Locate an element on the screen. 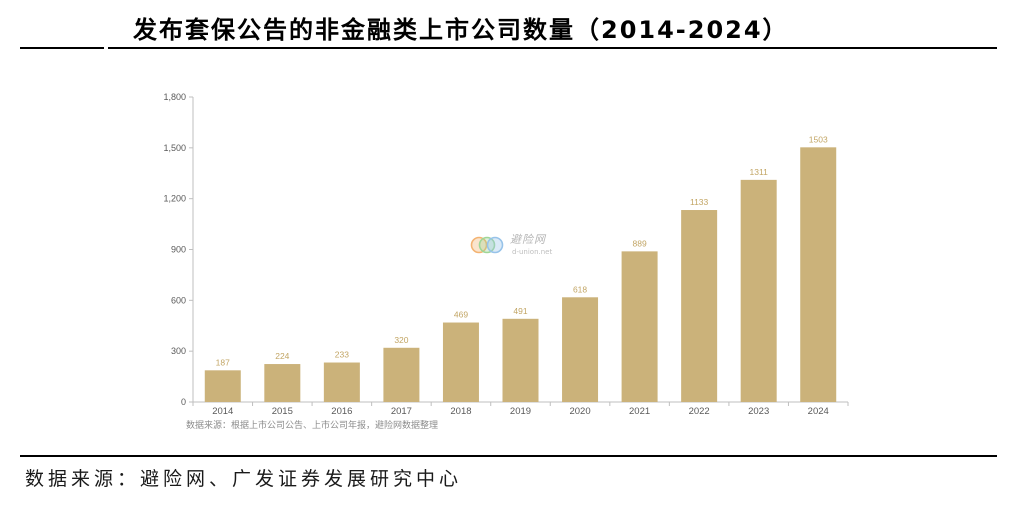  y-tick-label: 300 is located at coordinates (178, 351).